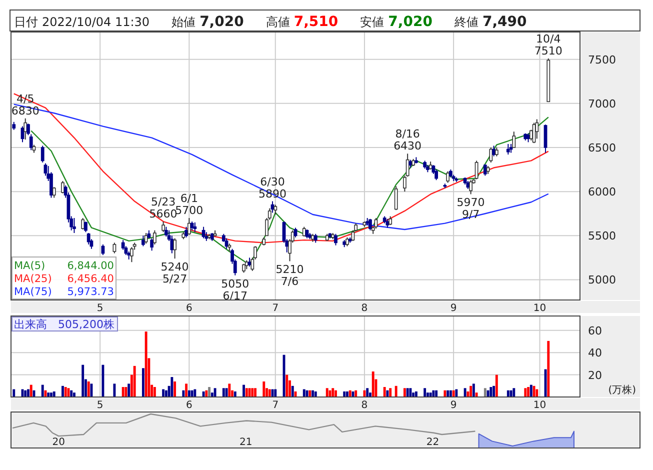  What do you see at coordinates (602, 147) in the screenshot?
I see `y-tick-label: 6500` at bounding box center [602, 147].